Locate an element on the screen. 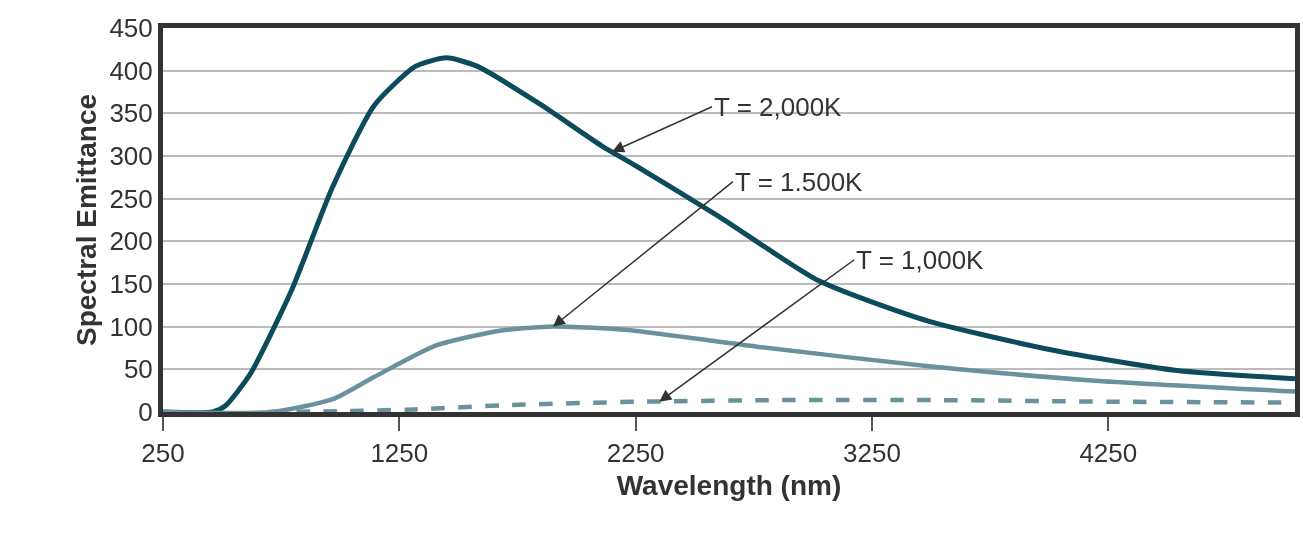  y-tick-label: 0 is located at coordinates (145, 412).